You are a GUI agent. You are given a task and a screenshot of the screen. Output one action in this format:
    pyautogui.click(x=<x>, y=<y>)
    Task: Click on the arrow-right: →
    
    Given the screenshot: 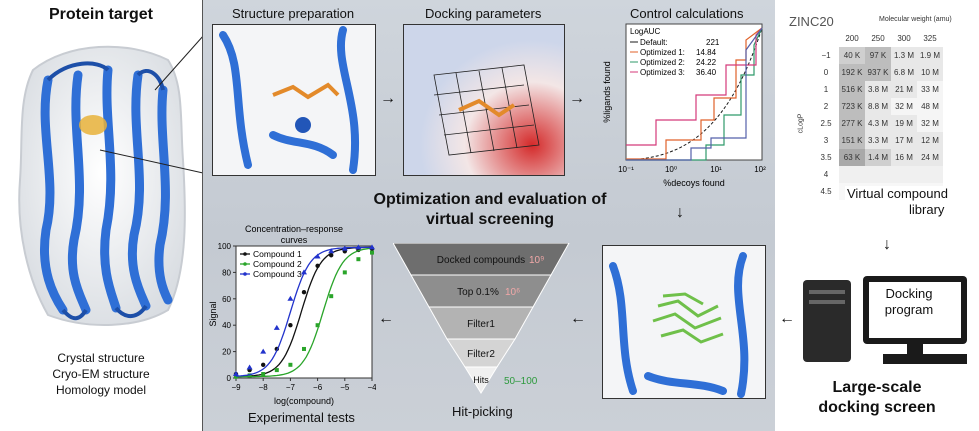 What is the action you would take?
    pyautogui.click(x=388, y=98)
    